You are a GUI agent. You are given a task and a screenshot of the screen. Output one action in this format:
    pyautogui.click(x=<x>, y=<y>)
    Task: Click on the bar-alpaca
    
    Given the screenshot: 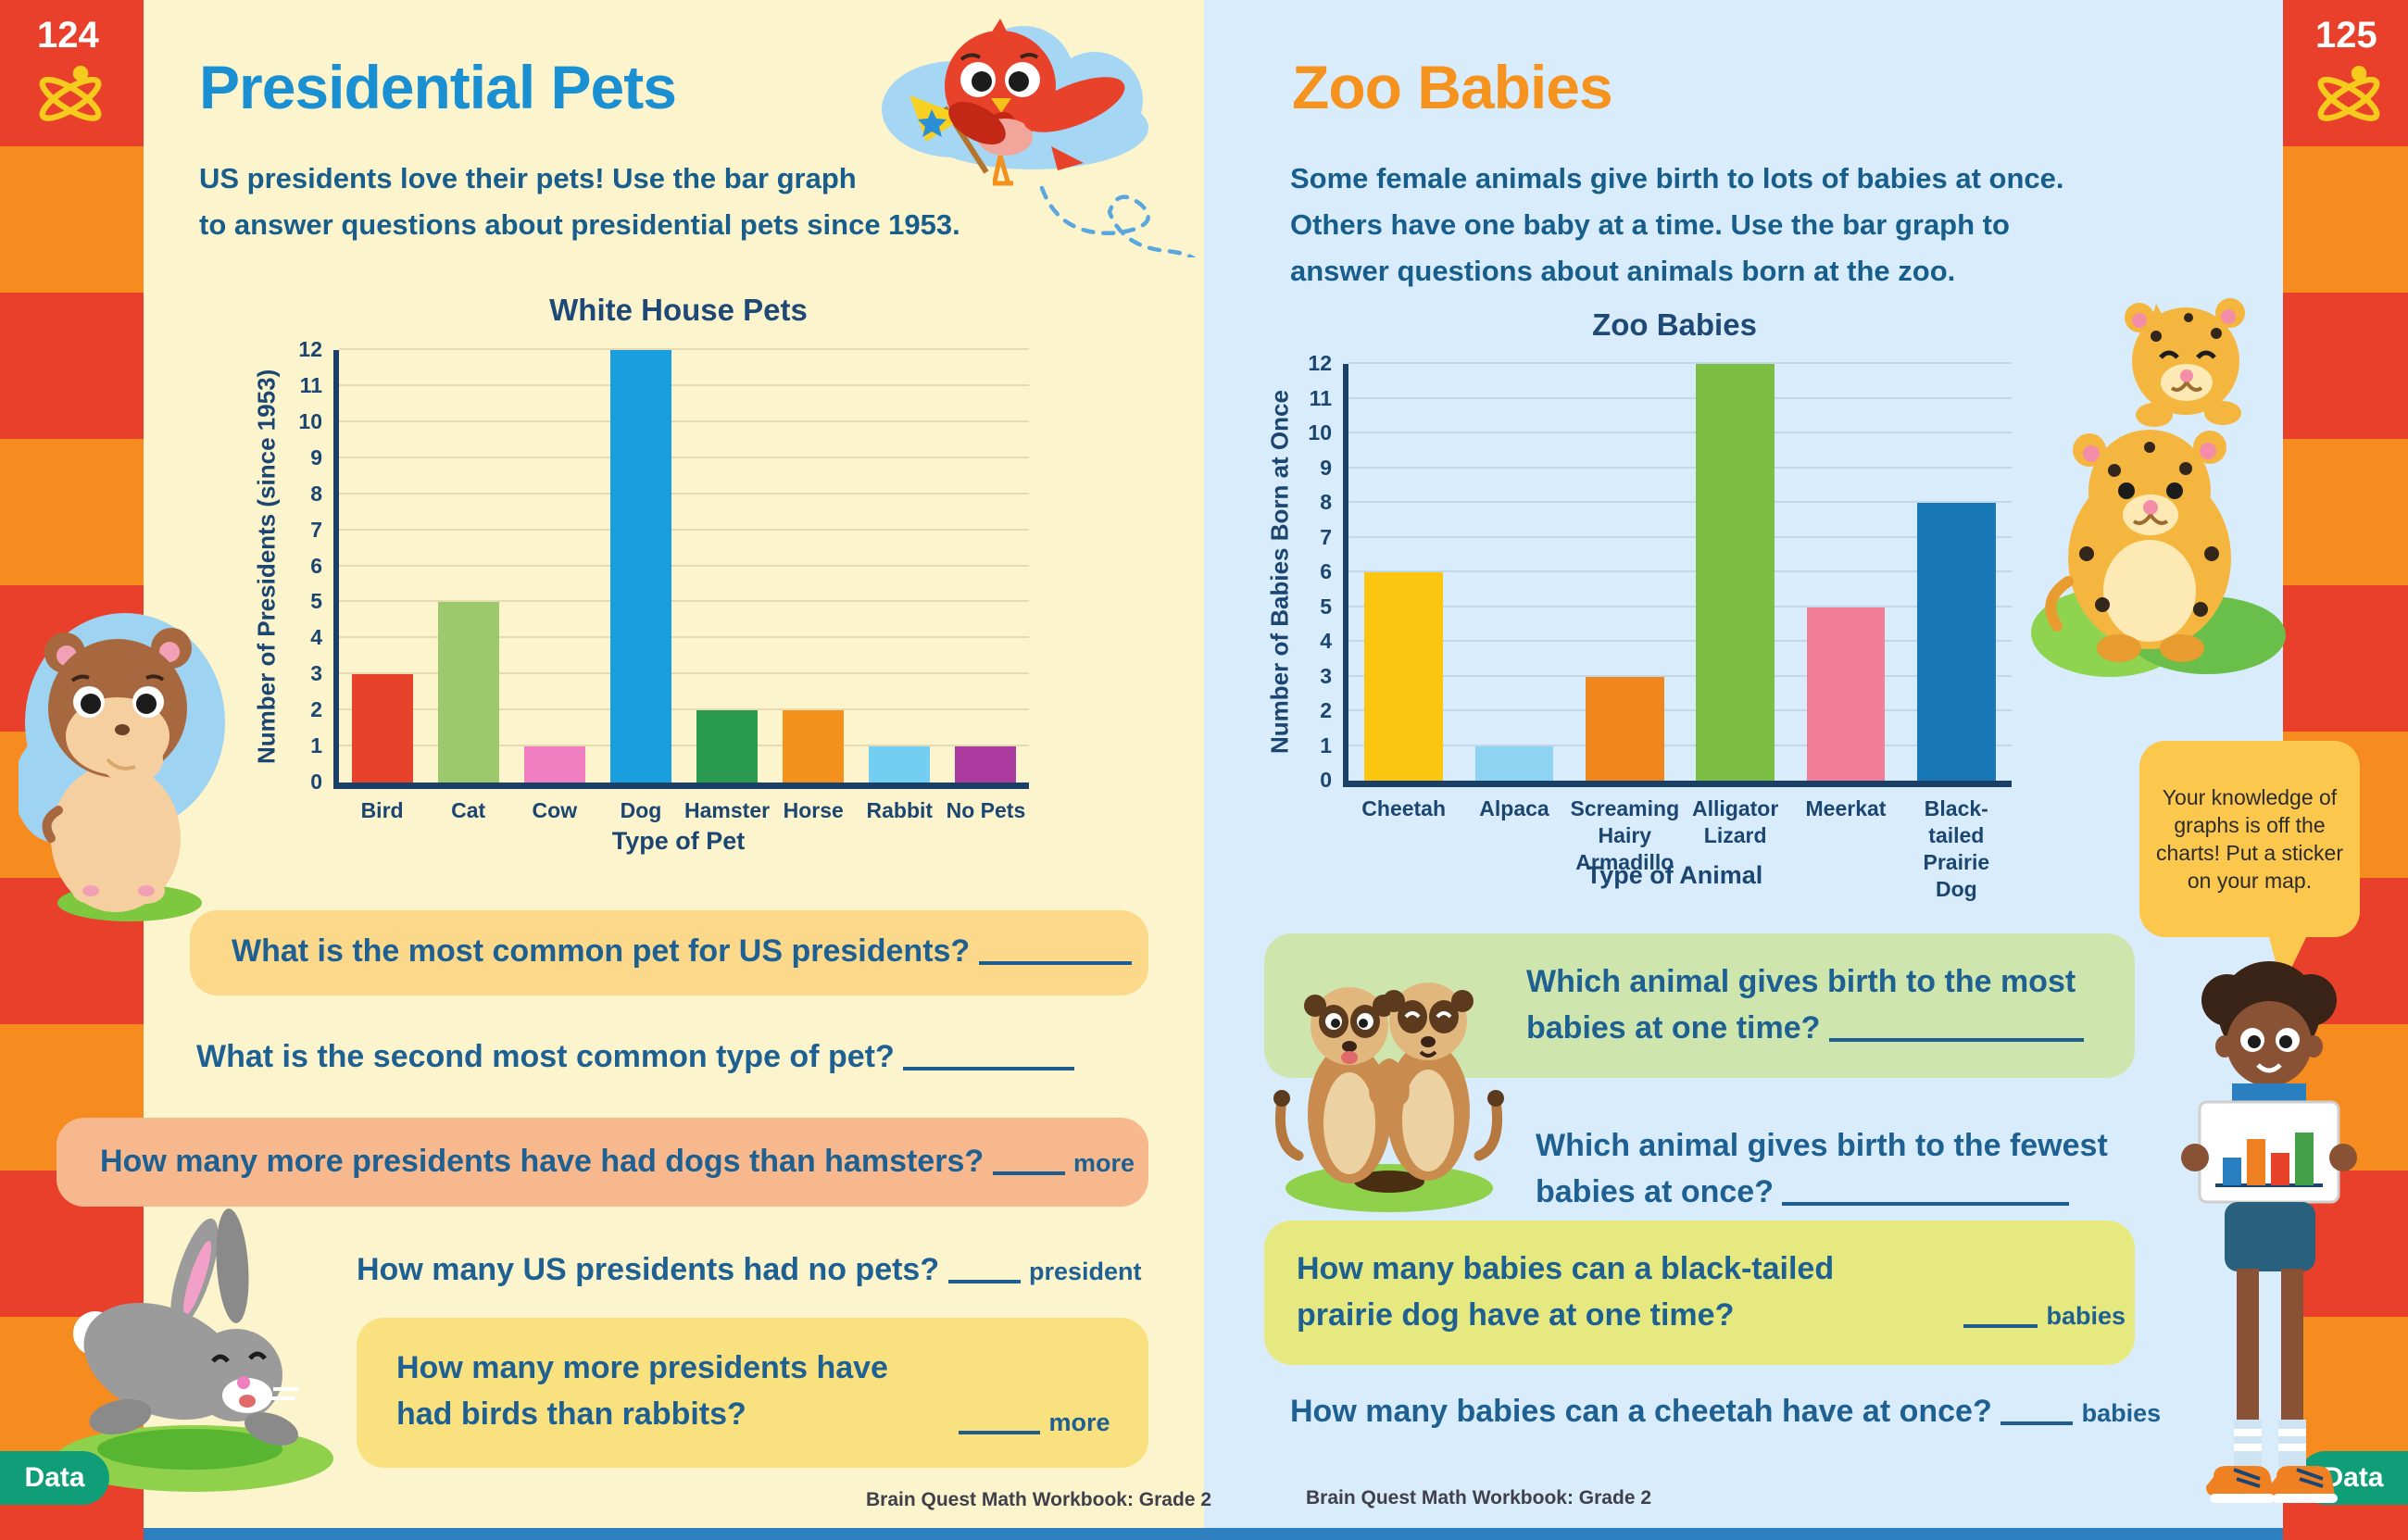 What is the action you would take?
    pyautogui.click(x=1514, y=763)
    